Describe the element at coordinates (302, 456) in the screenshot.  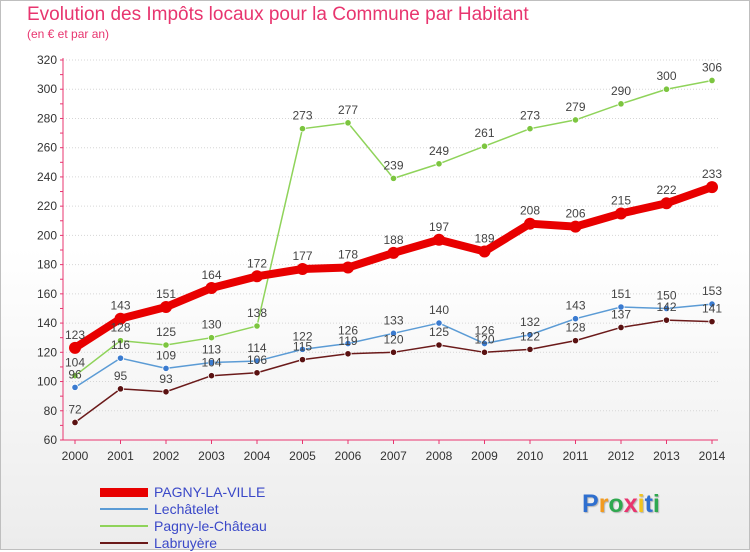
I see `x-tick-label: 2005` at that location.